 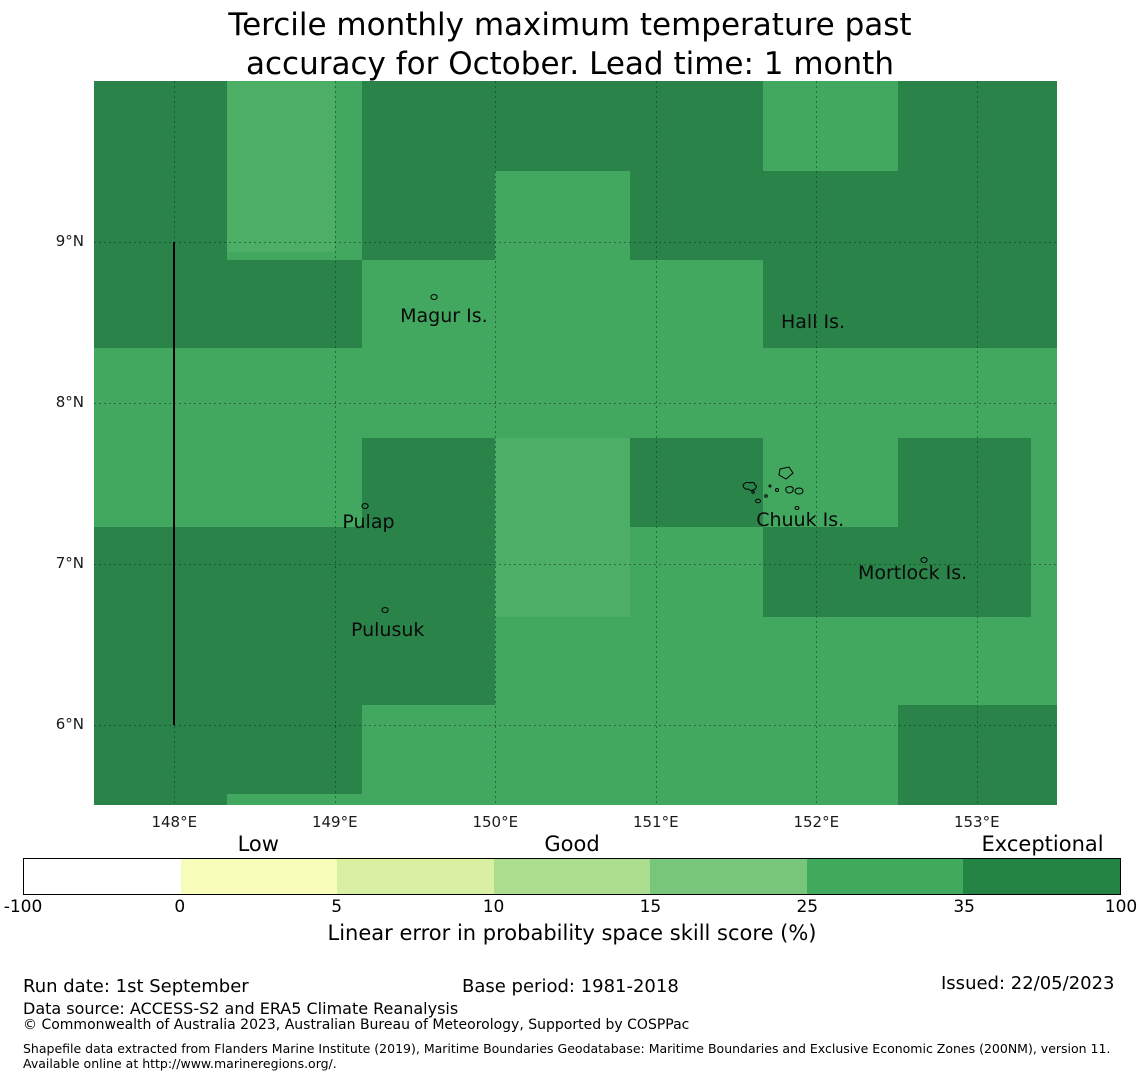 What do you see at coordinates (337, 907) in the screenshot?
I see `colorbar-tick-label: 5` at bounding box center [337, 907].